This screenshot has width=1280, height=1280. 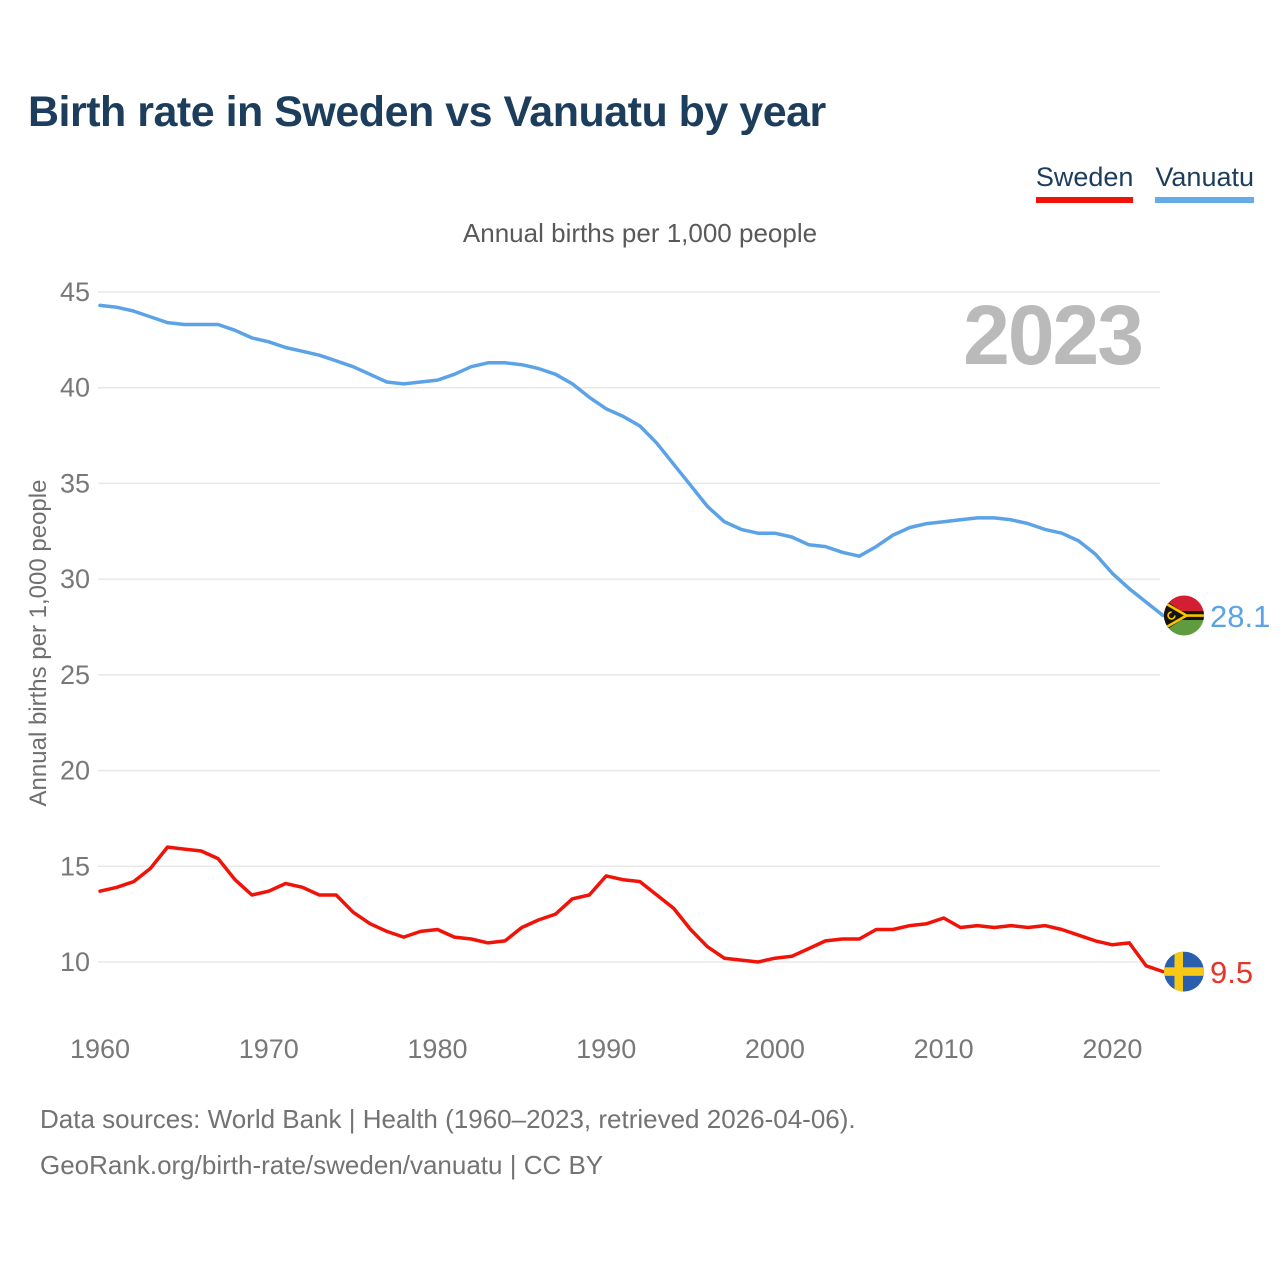 I want to click on x-tick-label: 1970, so click(x=269, y=1049).